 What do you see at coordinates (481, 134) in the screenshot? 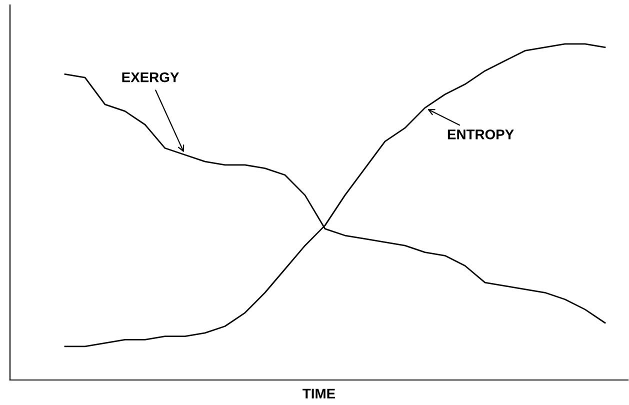
I see `legend-label: ENTROPY` at bounding box center [481, 134].